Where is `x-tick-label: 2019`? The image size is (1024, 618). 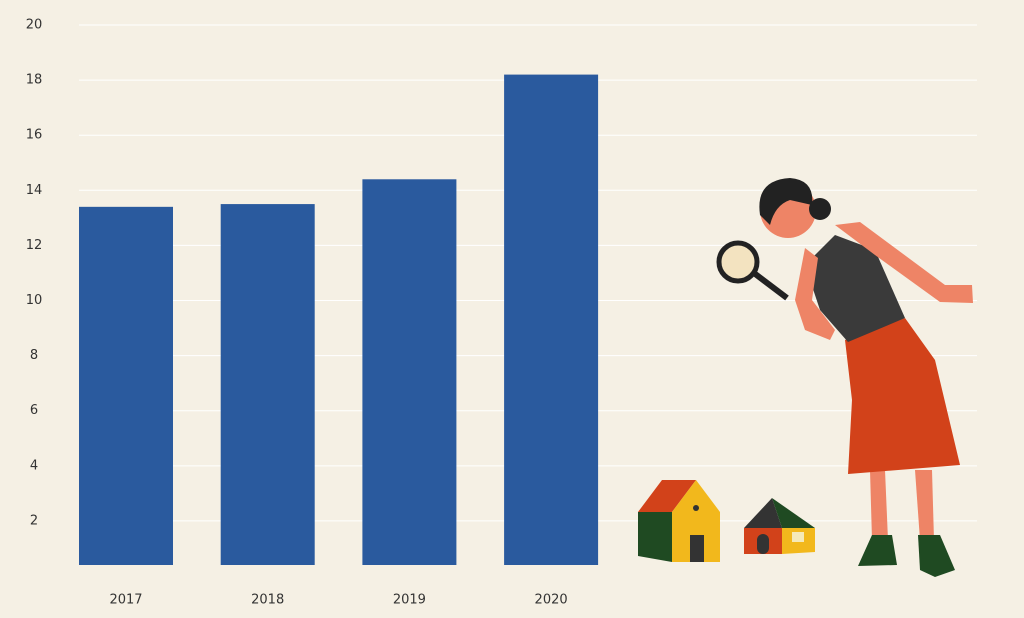 x-tick-label: 2019 is located at coordinates (409, 600).